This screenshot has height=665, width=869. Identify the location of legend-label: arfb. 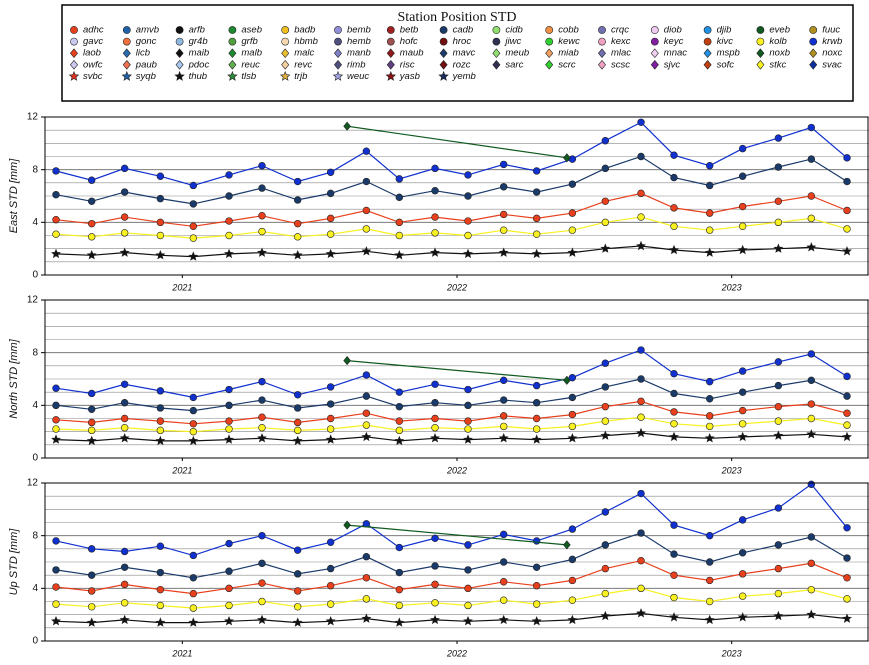
(197, 30).